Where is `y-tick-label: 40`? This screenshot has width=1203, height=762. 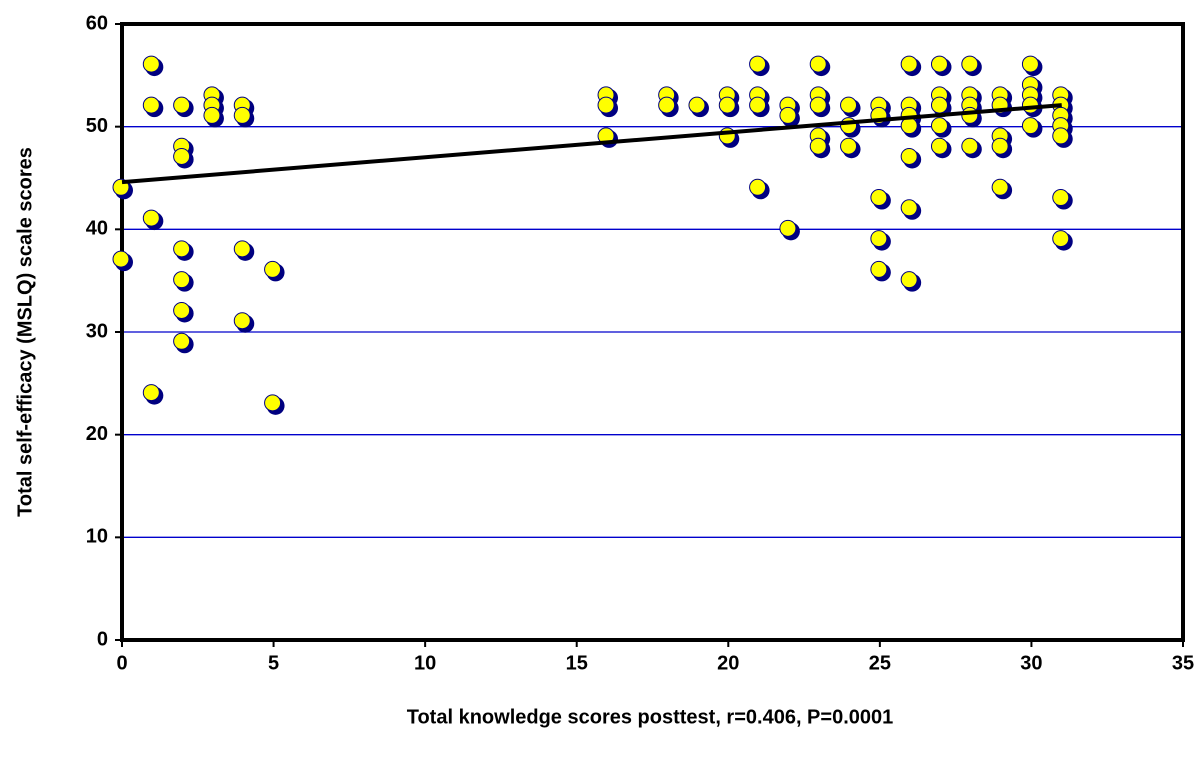
y-tick-label: 40 is located at coordinates (97, 229).